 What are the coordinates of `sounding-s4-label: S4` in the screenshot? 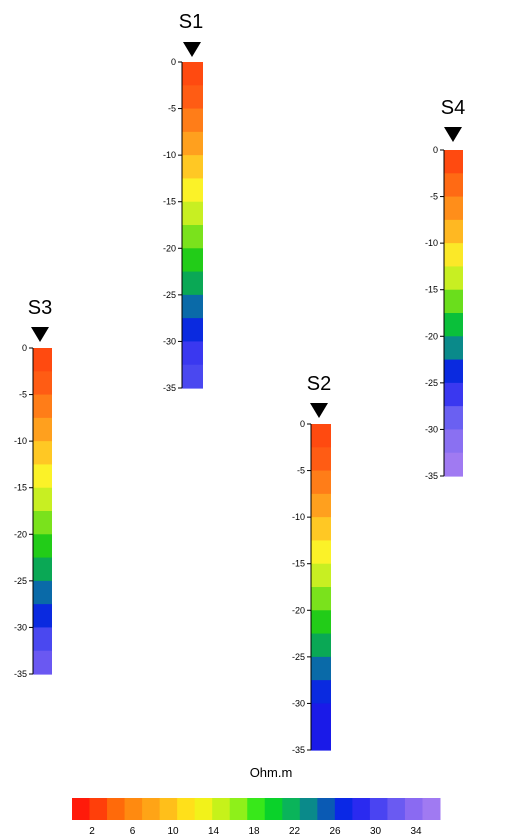 It's located at (453, 108).